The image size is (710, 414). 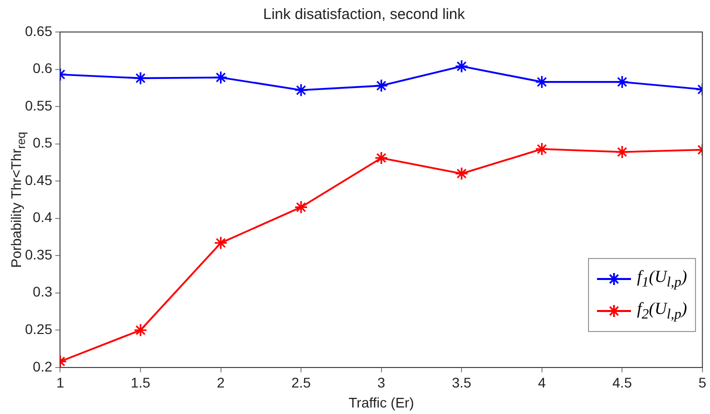 What do you see at coordinates (622, 382) in the screenshot?
I see `x-tick-label: 4.5` at bounding box center [622, 382].